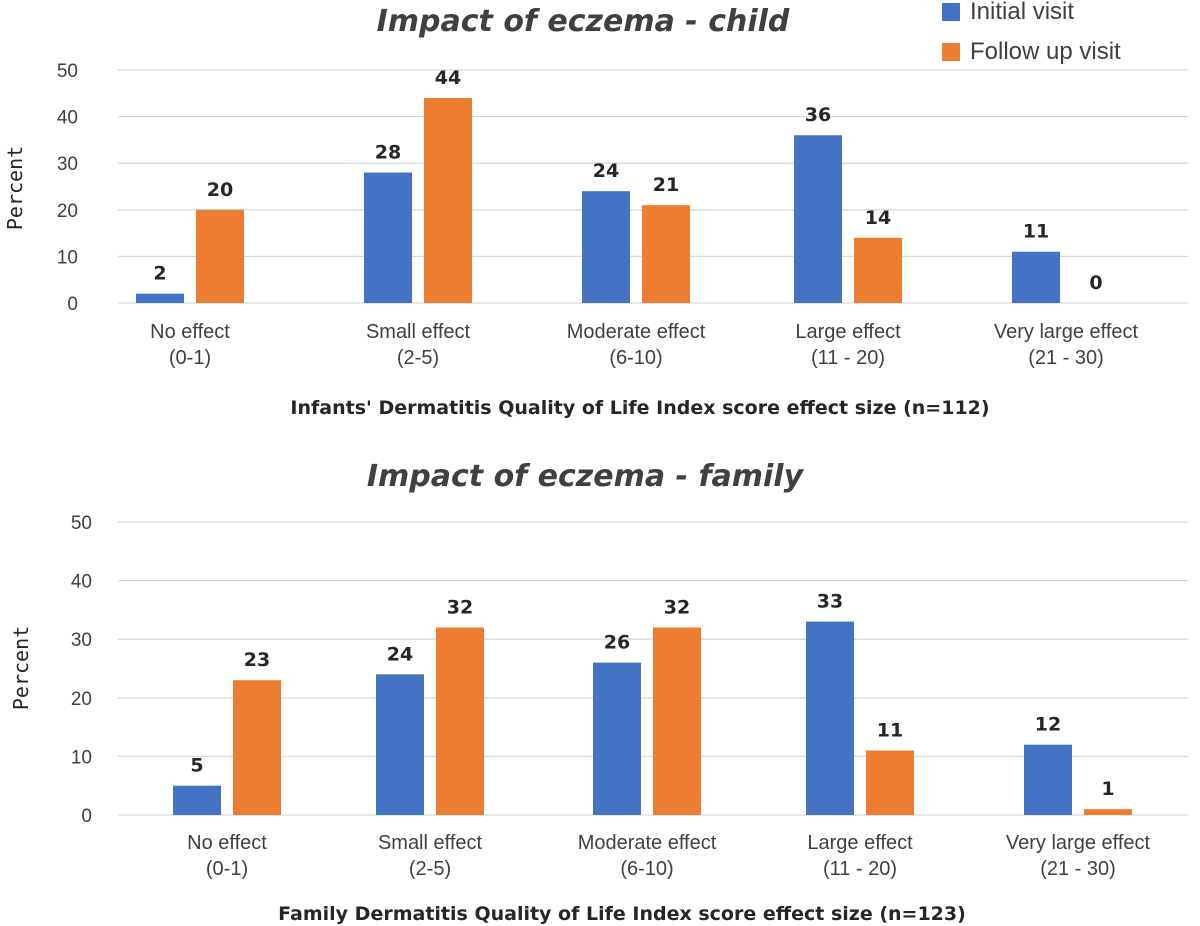  What do you see at coordinates (448, 78) in the screenshot?
I see `data-label: 44` at bounding box center [448, 78].